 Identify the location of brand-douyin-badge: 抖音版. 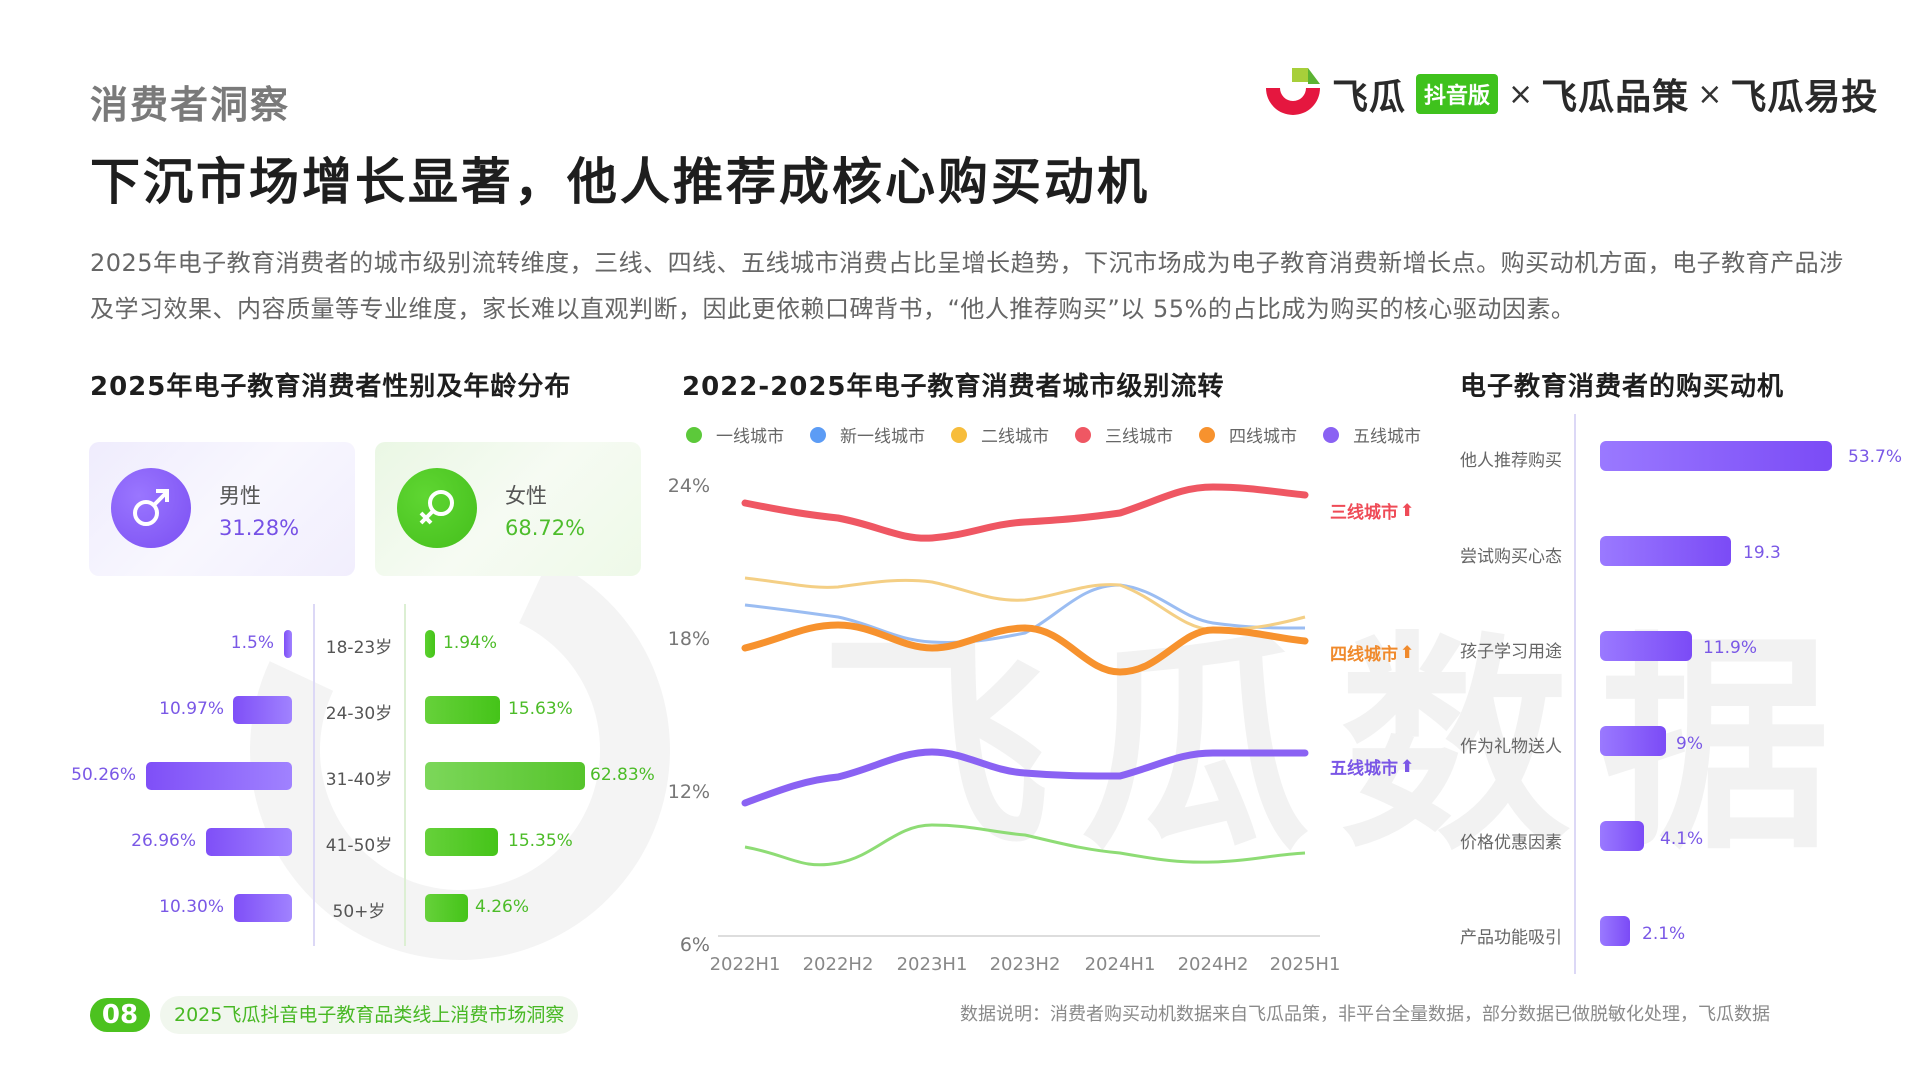
(1457, 94).